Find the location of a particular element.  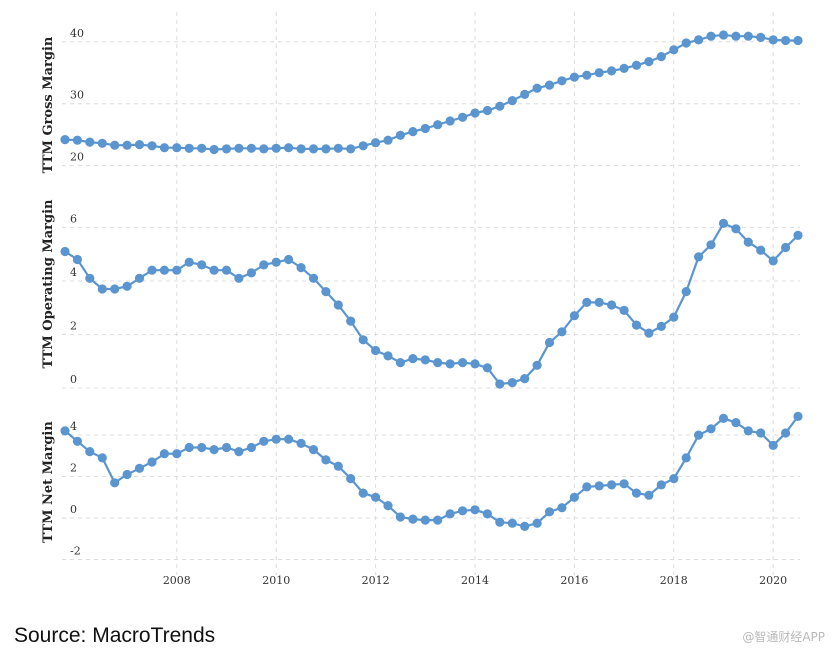

watermark: @智通财经APP is located at coordinates (783, 637).